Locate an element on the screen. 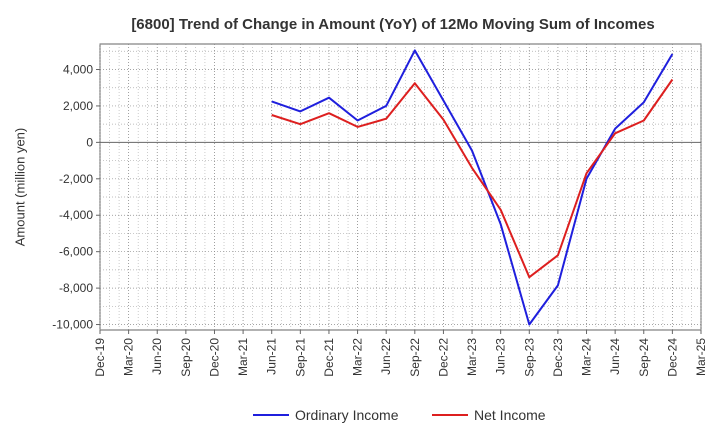 The image size is (720, 440). y-tick-label: -6,000 is located at coordinates (76, 252).